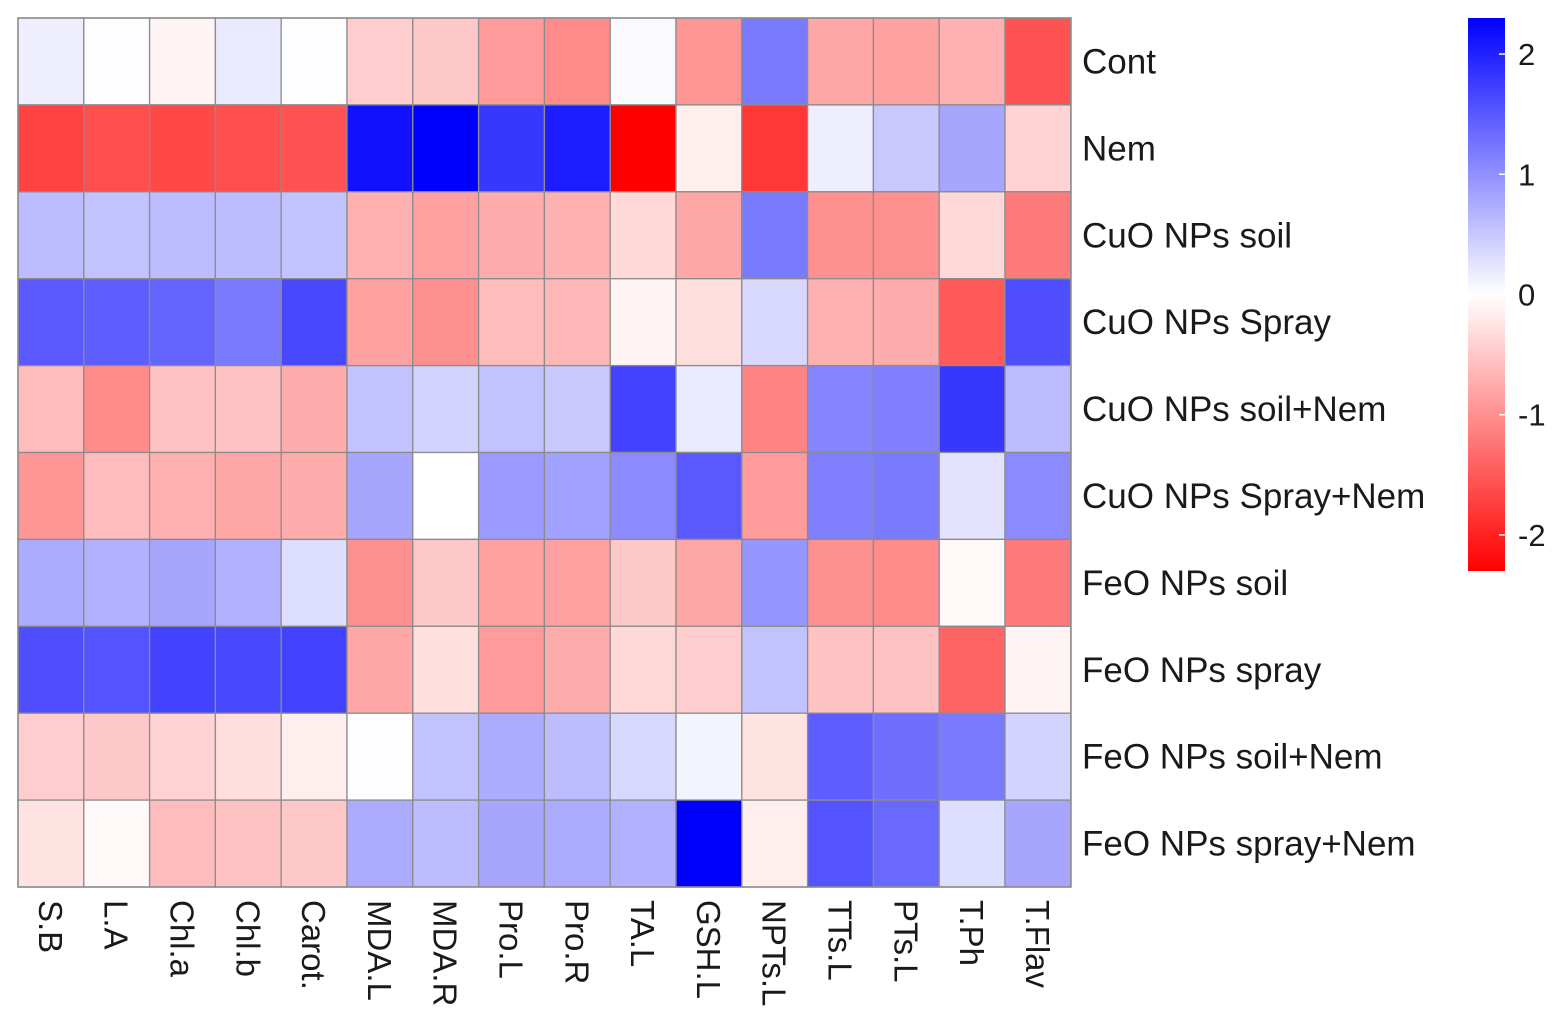  I want to click on cell-feo-nps-soil-nem-pts-l, so click(906, 756).